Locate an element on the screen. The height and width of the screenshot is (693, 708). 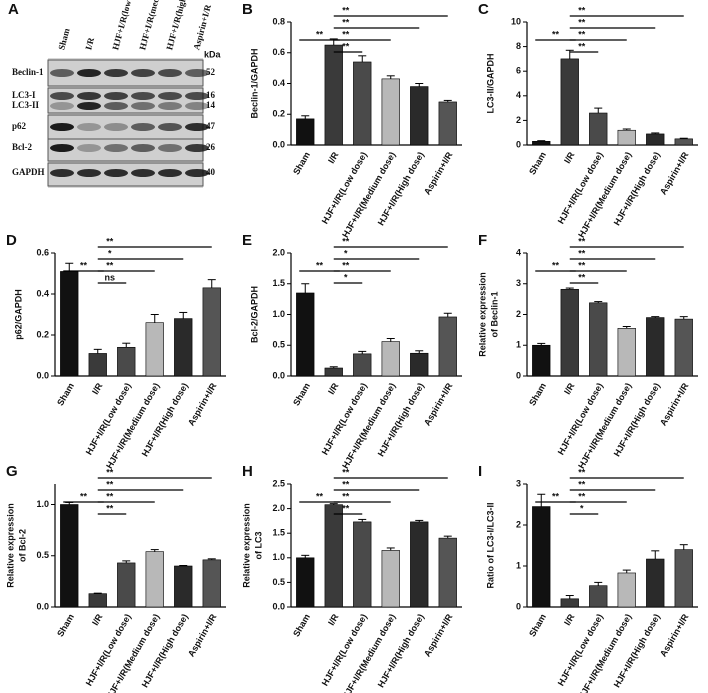
panel-label: C is located at coordinates (483, 9).